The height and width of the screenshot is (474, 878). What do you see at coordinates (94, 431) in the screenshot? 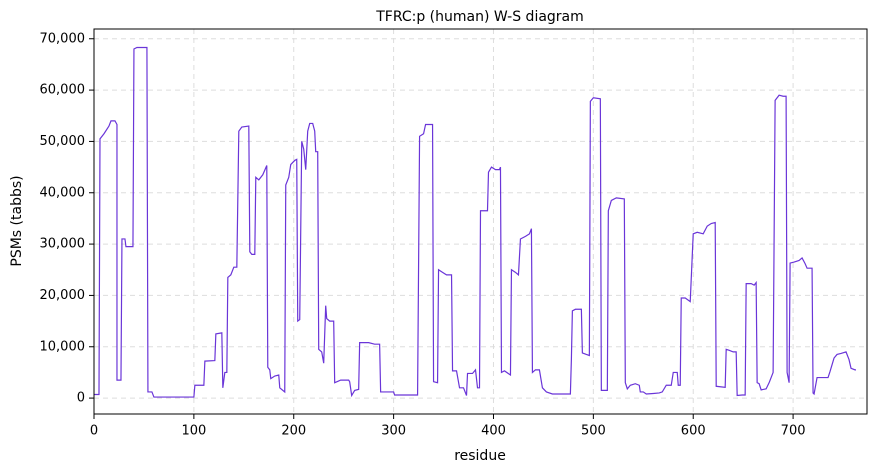
I see `x-tick-label: 0` at bounding box center [94, 431].